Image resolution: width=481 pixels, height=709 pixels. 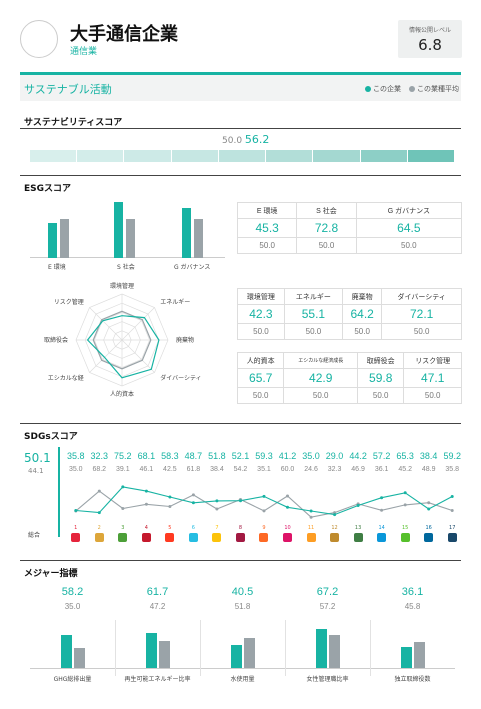 What do you see at coordinates (313, 314) in the screenshot?
I see `subscore-value: 55.1` at bounding box center [313, 314].